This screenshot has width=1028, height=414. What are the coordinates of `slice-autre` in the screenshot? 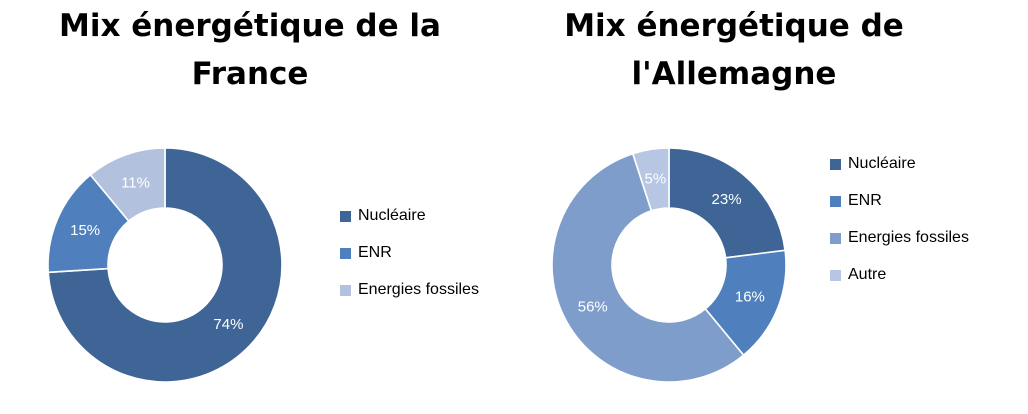 It's located at (650, 179).